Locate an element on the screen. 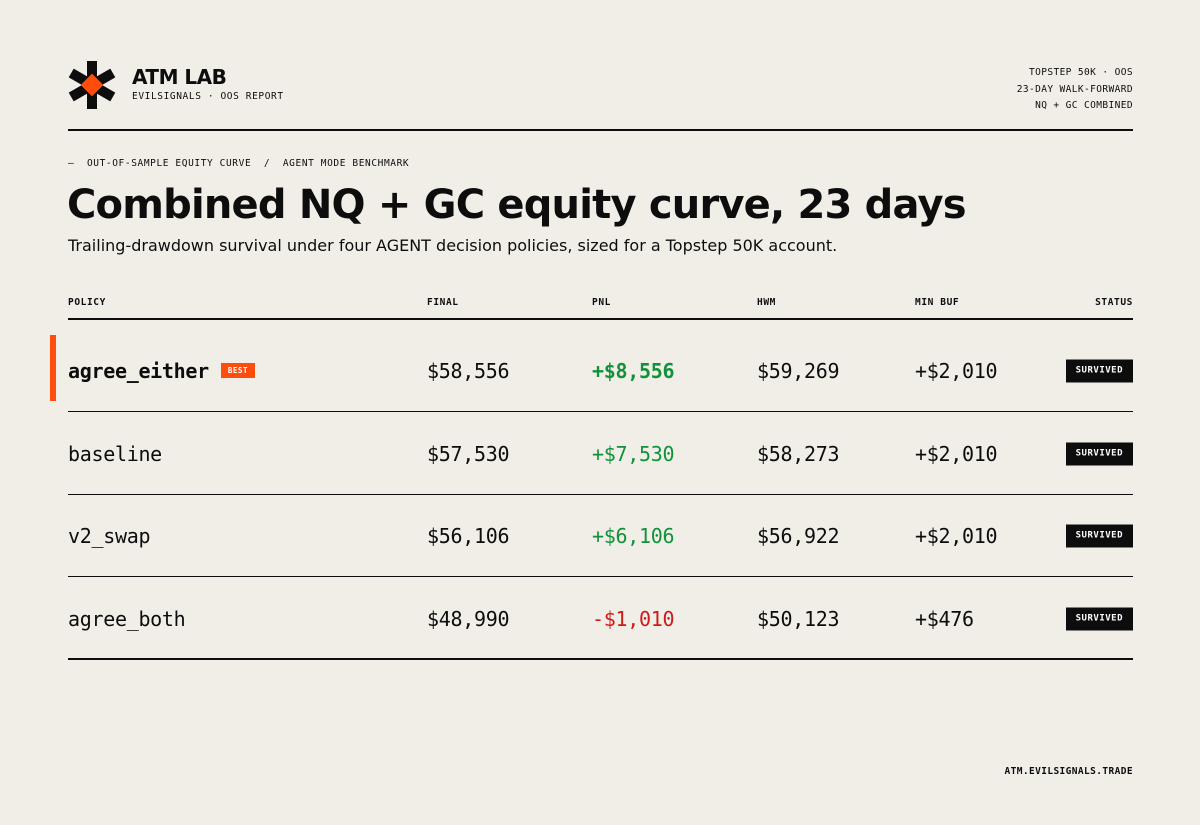 This screenshot has width=1200, height=825. final-cell: $56,106 is located at coordinates (468, 536).